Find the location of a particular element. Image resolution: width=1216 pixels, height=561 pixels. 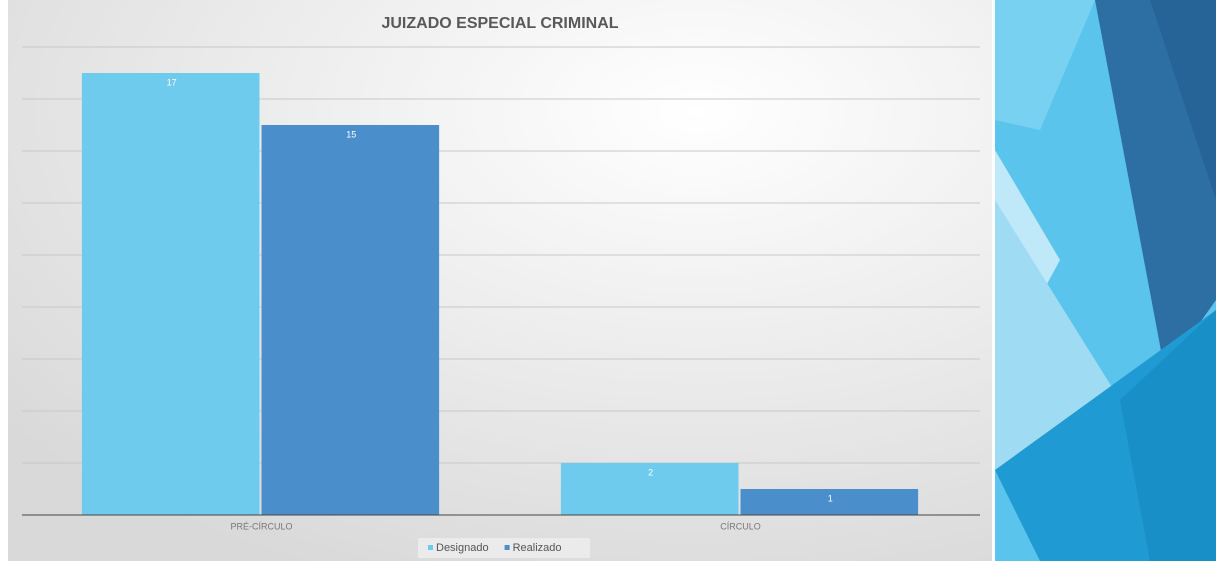

legend-box is located at coordinates (504, 548).